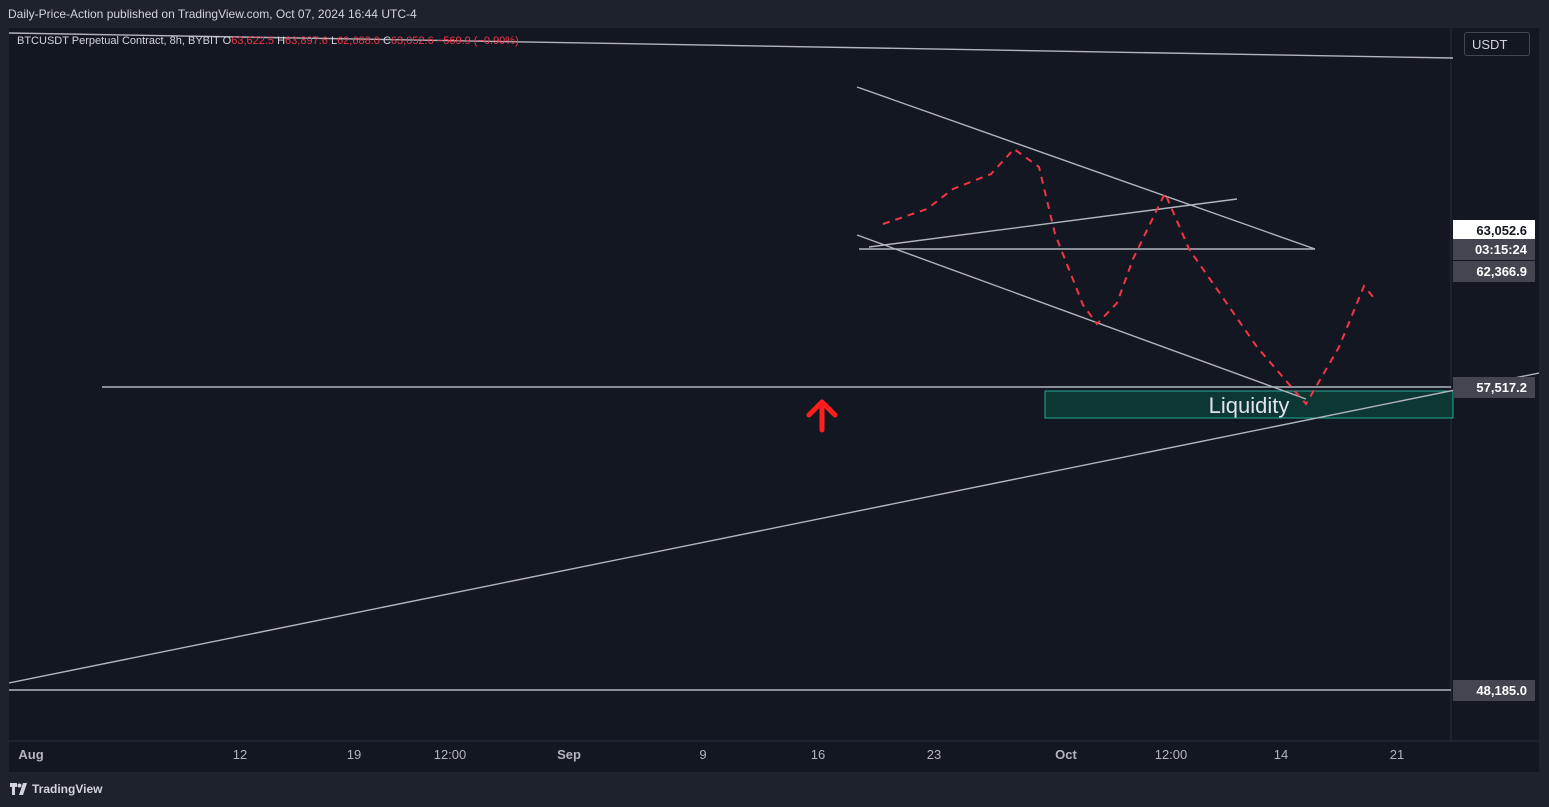  What do you see at coordinates (731, 45) in the screenshot?
I see `upper-descending-trendline` at bounding box center [731, 45].